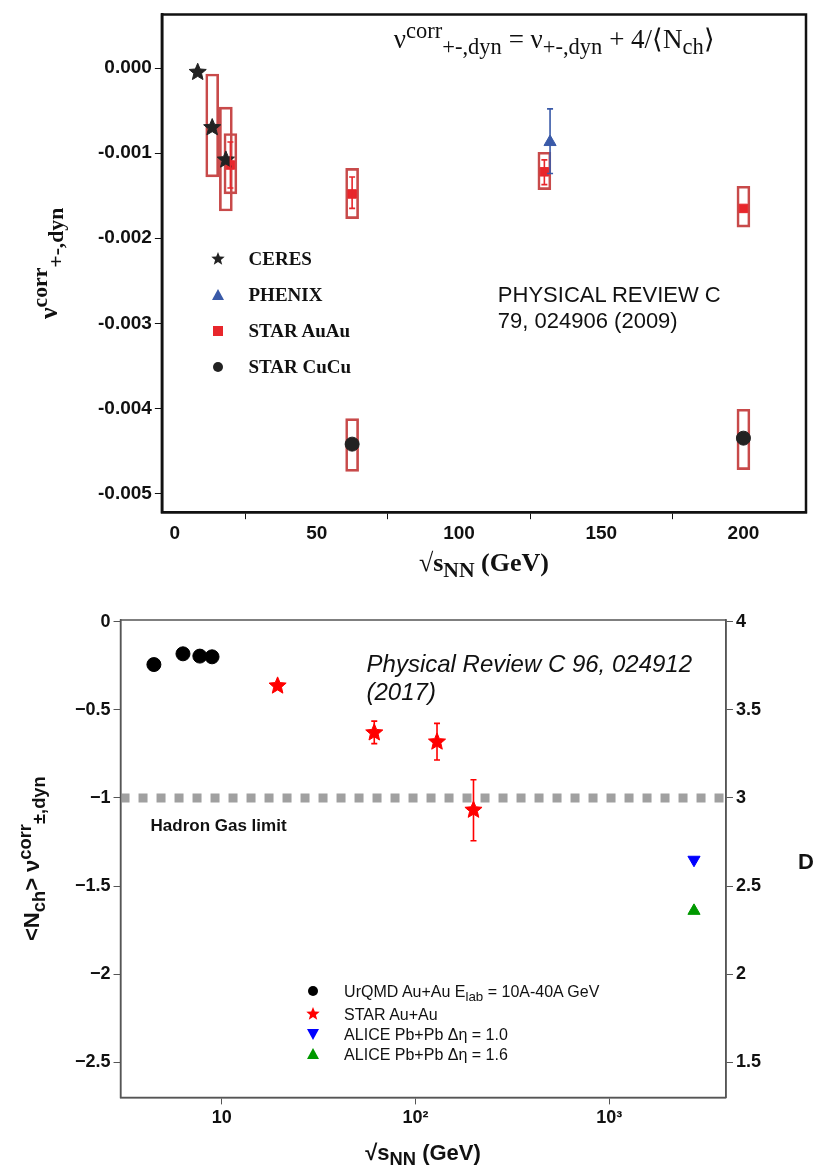 The image size is (816, 1166). I want to click on legend-label: ALICE Pb+Pb Δη = 1.0, so click(426, 1034).